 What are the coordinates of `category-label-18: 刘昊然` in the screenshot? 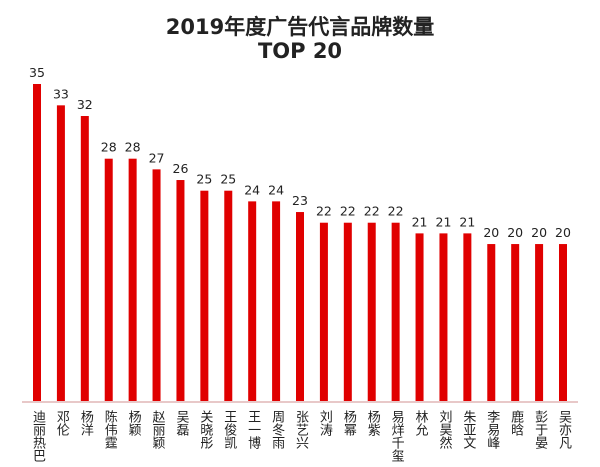 It's located at (444, 429).